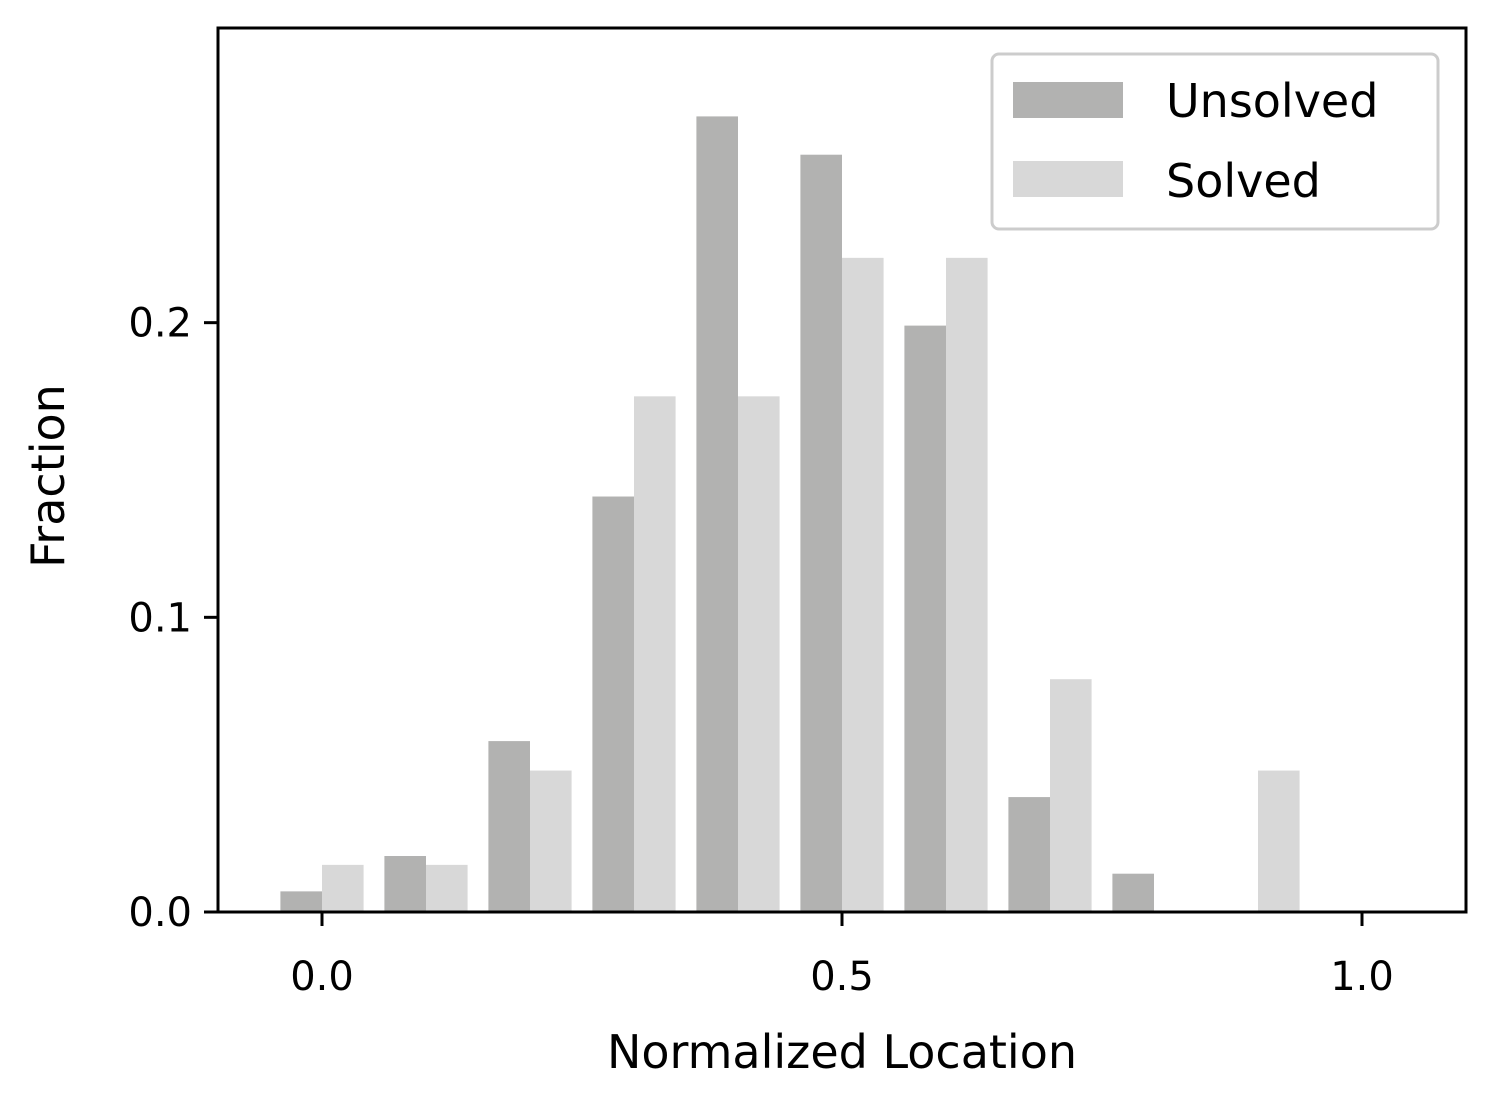  What do you see at coordinates (48, 476) in the screenshot?
I see `y-axis-label: Fraction` at bounding box center [48, 476].